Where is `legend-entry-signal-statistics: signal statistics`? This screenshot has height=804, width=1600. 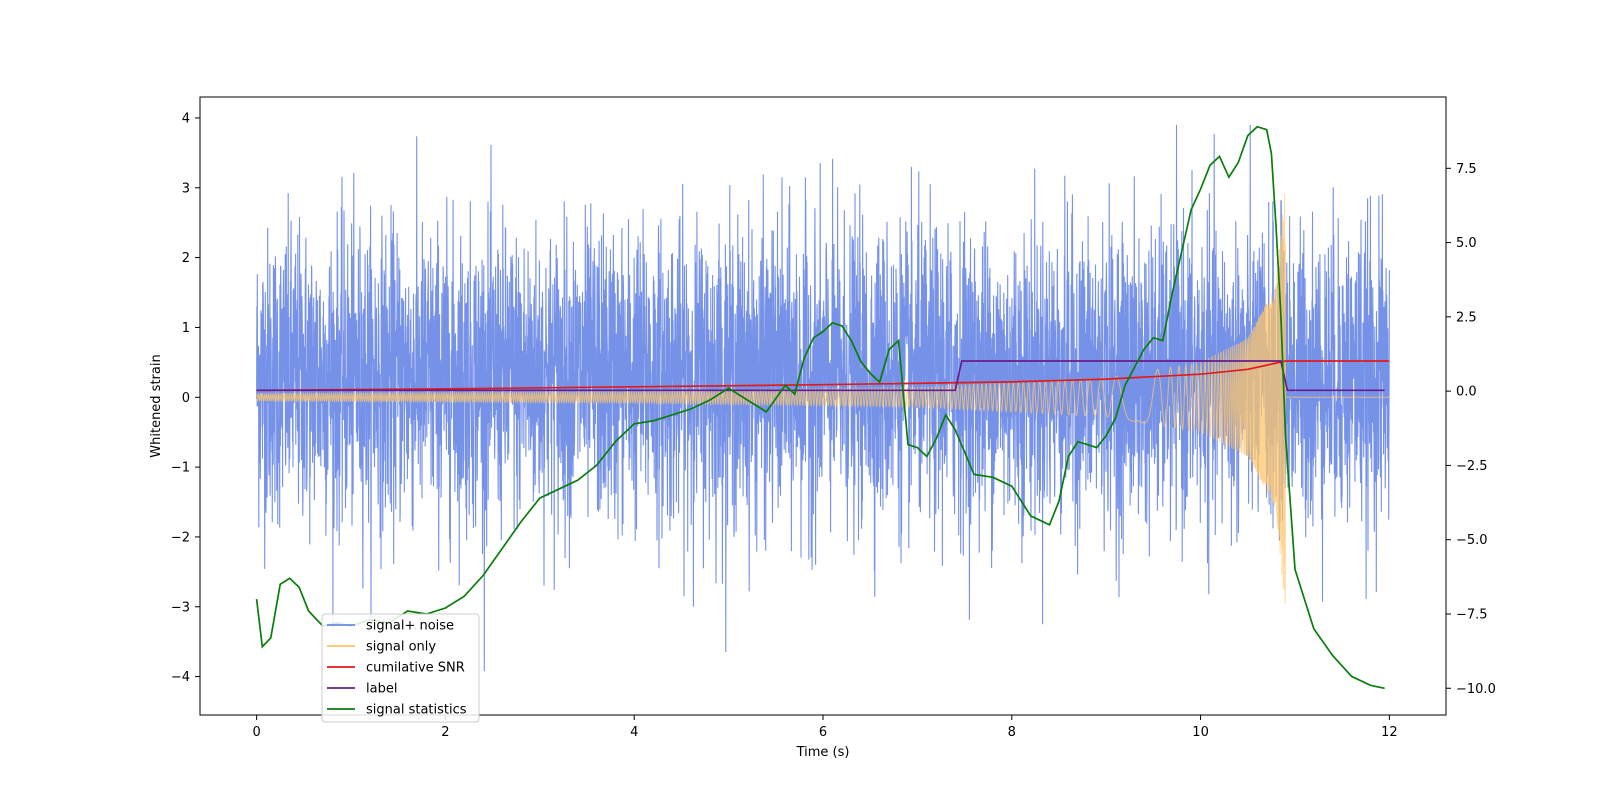
legend-entry-signal-statistics: signal statistics is located at coordinates (397, 710).